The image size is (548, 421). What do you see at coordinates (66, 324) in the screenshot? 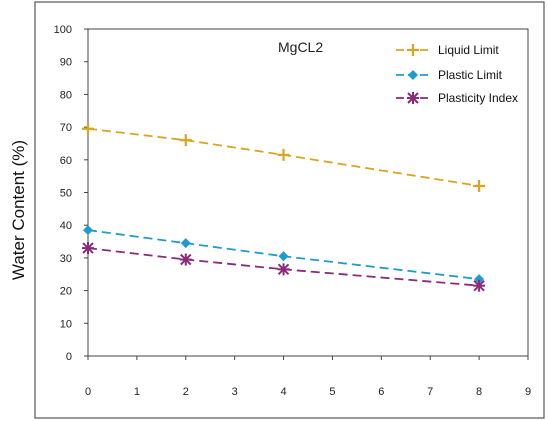
I see `y-tick-label: 10` at bounding box center [66, 324].